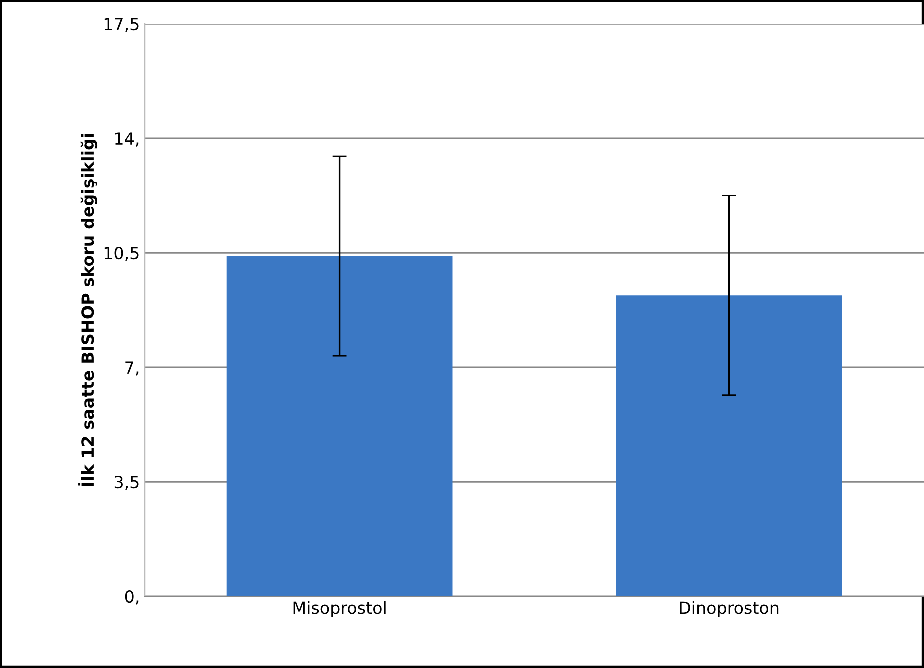  What do you see at coordinates (340, 609) in the screenshot?
I see `x-tick-label: Misoprostol` at bounding box center [340, 609].